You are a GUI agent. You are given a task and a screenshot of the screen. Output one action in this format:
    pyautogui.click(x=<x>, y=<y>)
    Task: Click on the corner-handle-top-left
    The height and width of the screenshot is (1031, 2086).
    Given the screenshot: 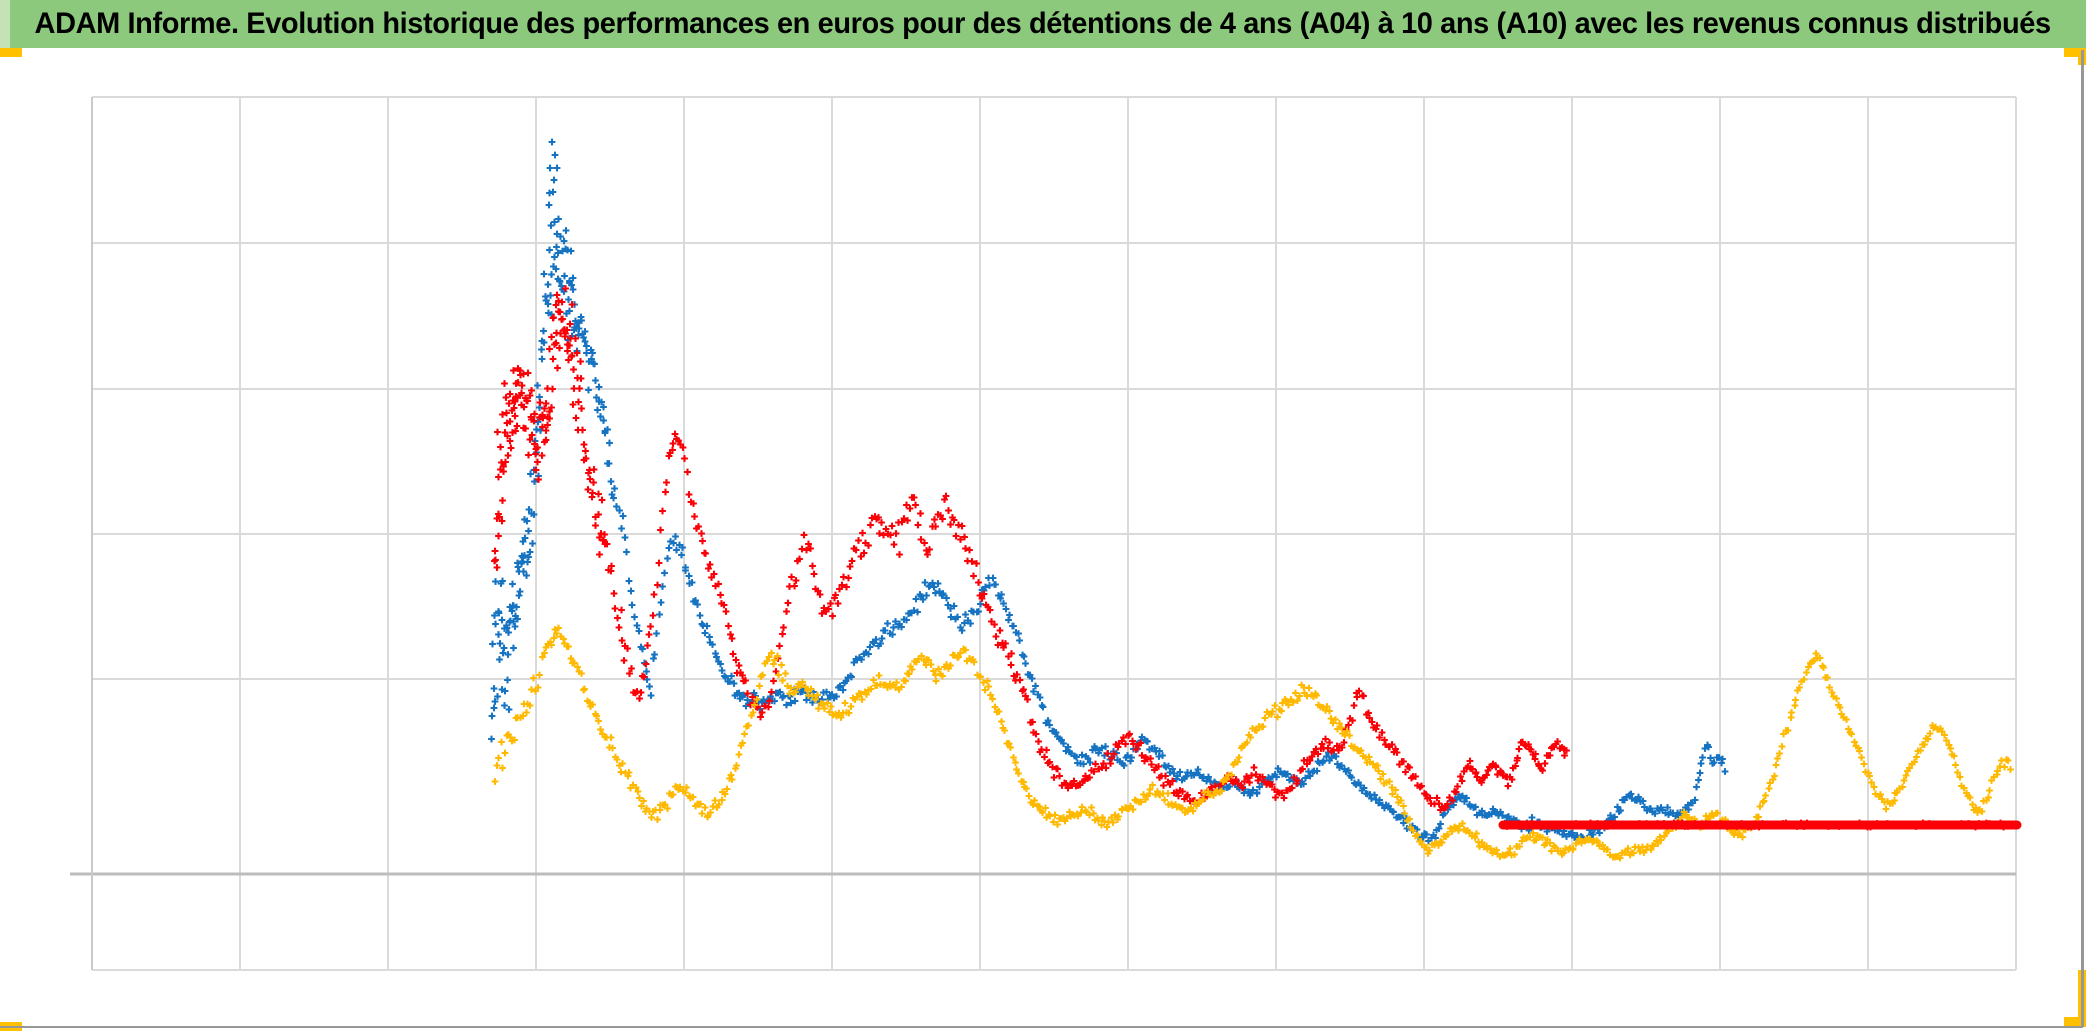 What is the action you would take?
    pyautogui.click(x=11, y=52)
    